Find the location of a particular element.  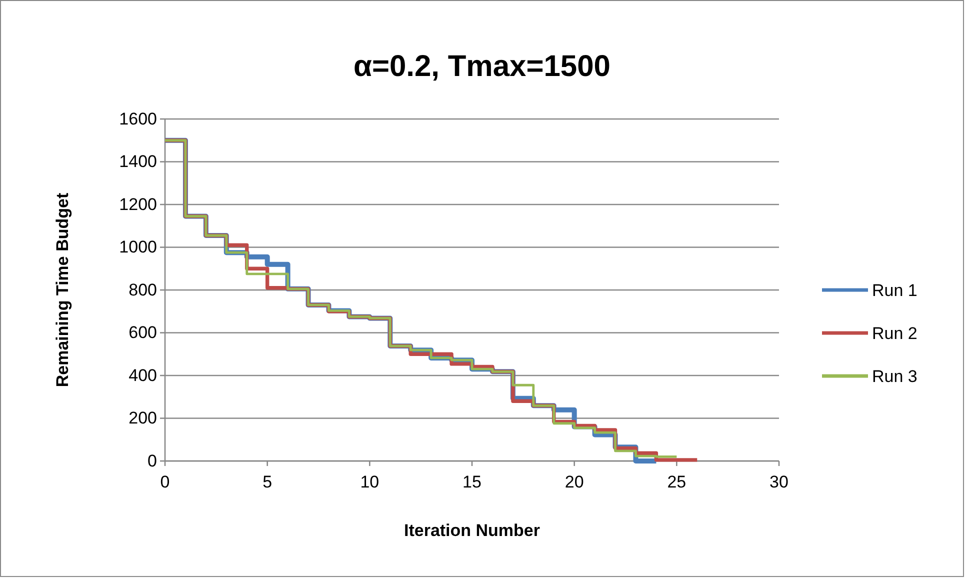

legend-label: Run 1 is located at coordinates (895, 290).